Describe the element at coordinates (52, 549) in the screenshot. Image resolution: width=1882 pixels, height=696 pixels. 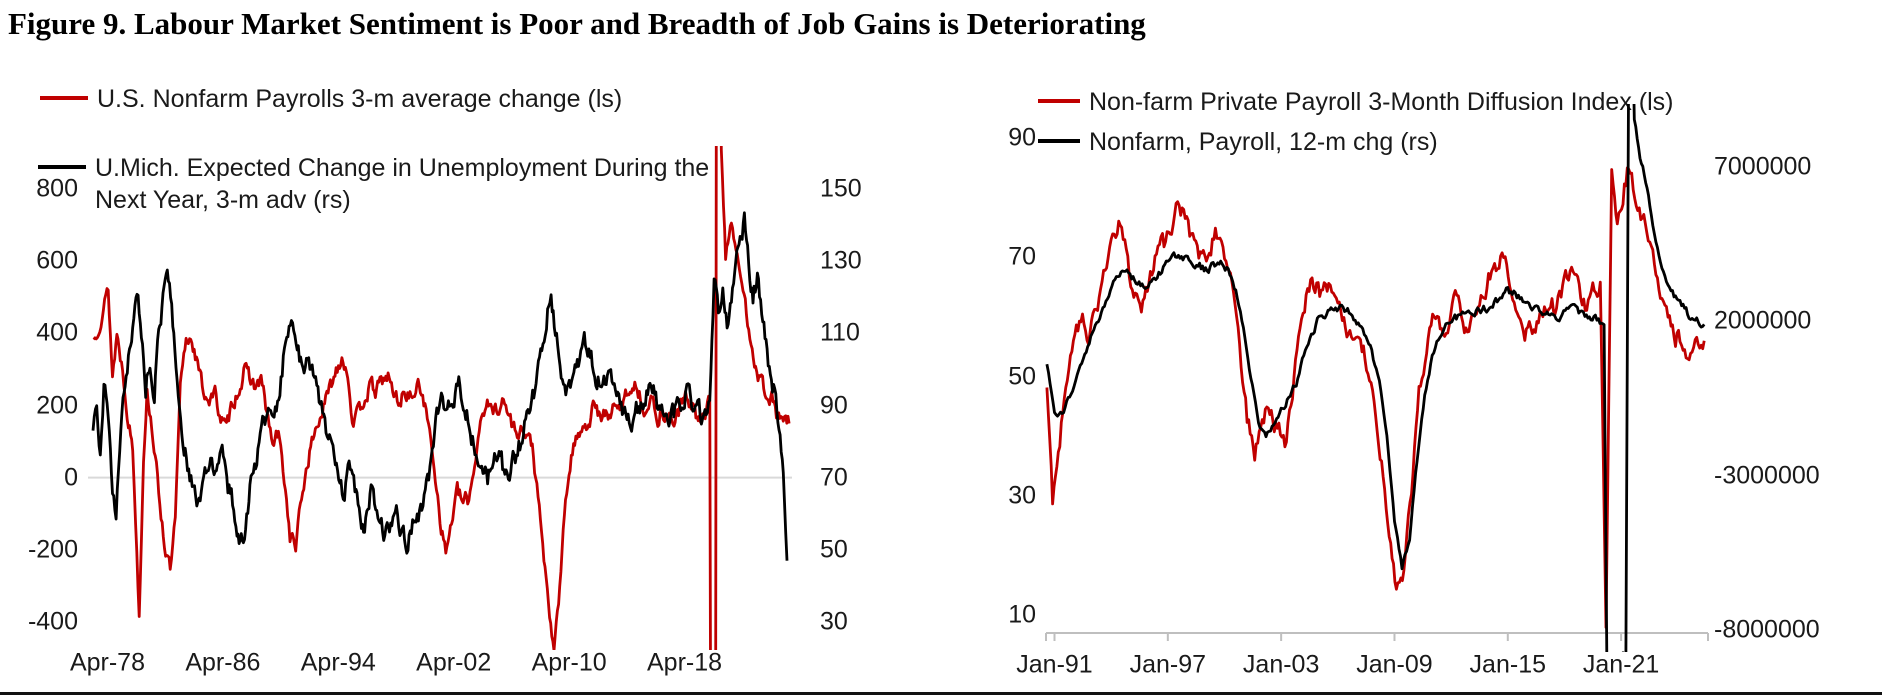
I see `left-chart-ls-tick-label: -200` at that location.